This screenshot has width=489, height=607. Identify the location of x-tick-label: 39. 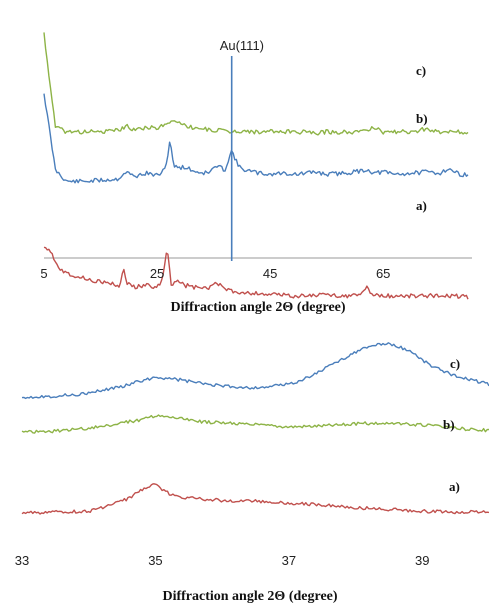
(422, 560).